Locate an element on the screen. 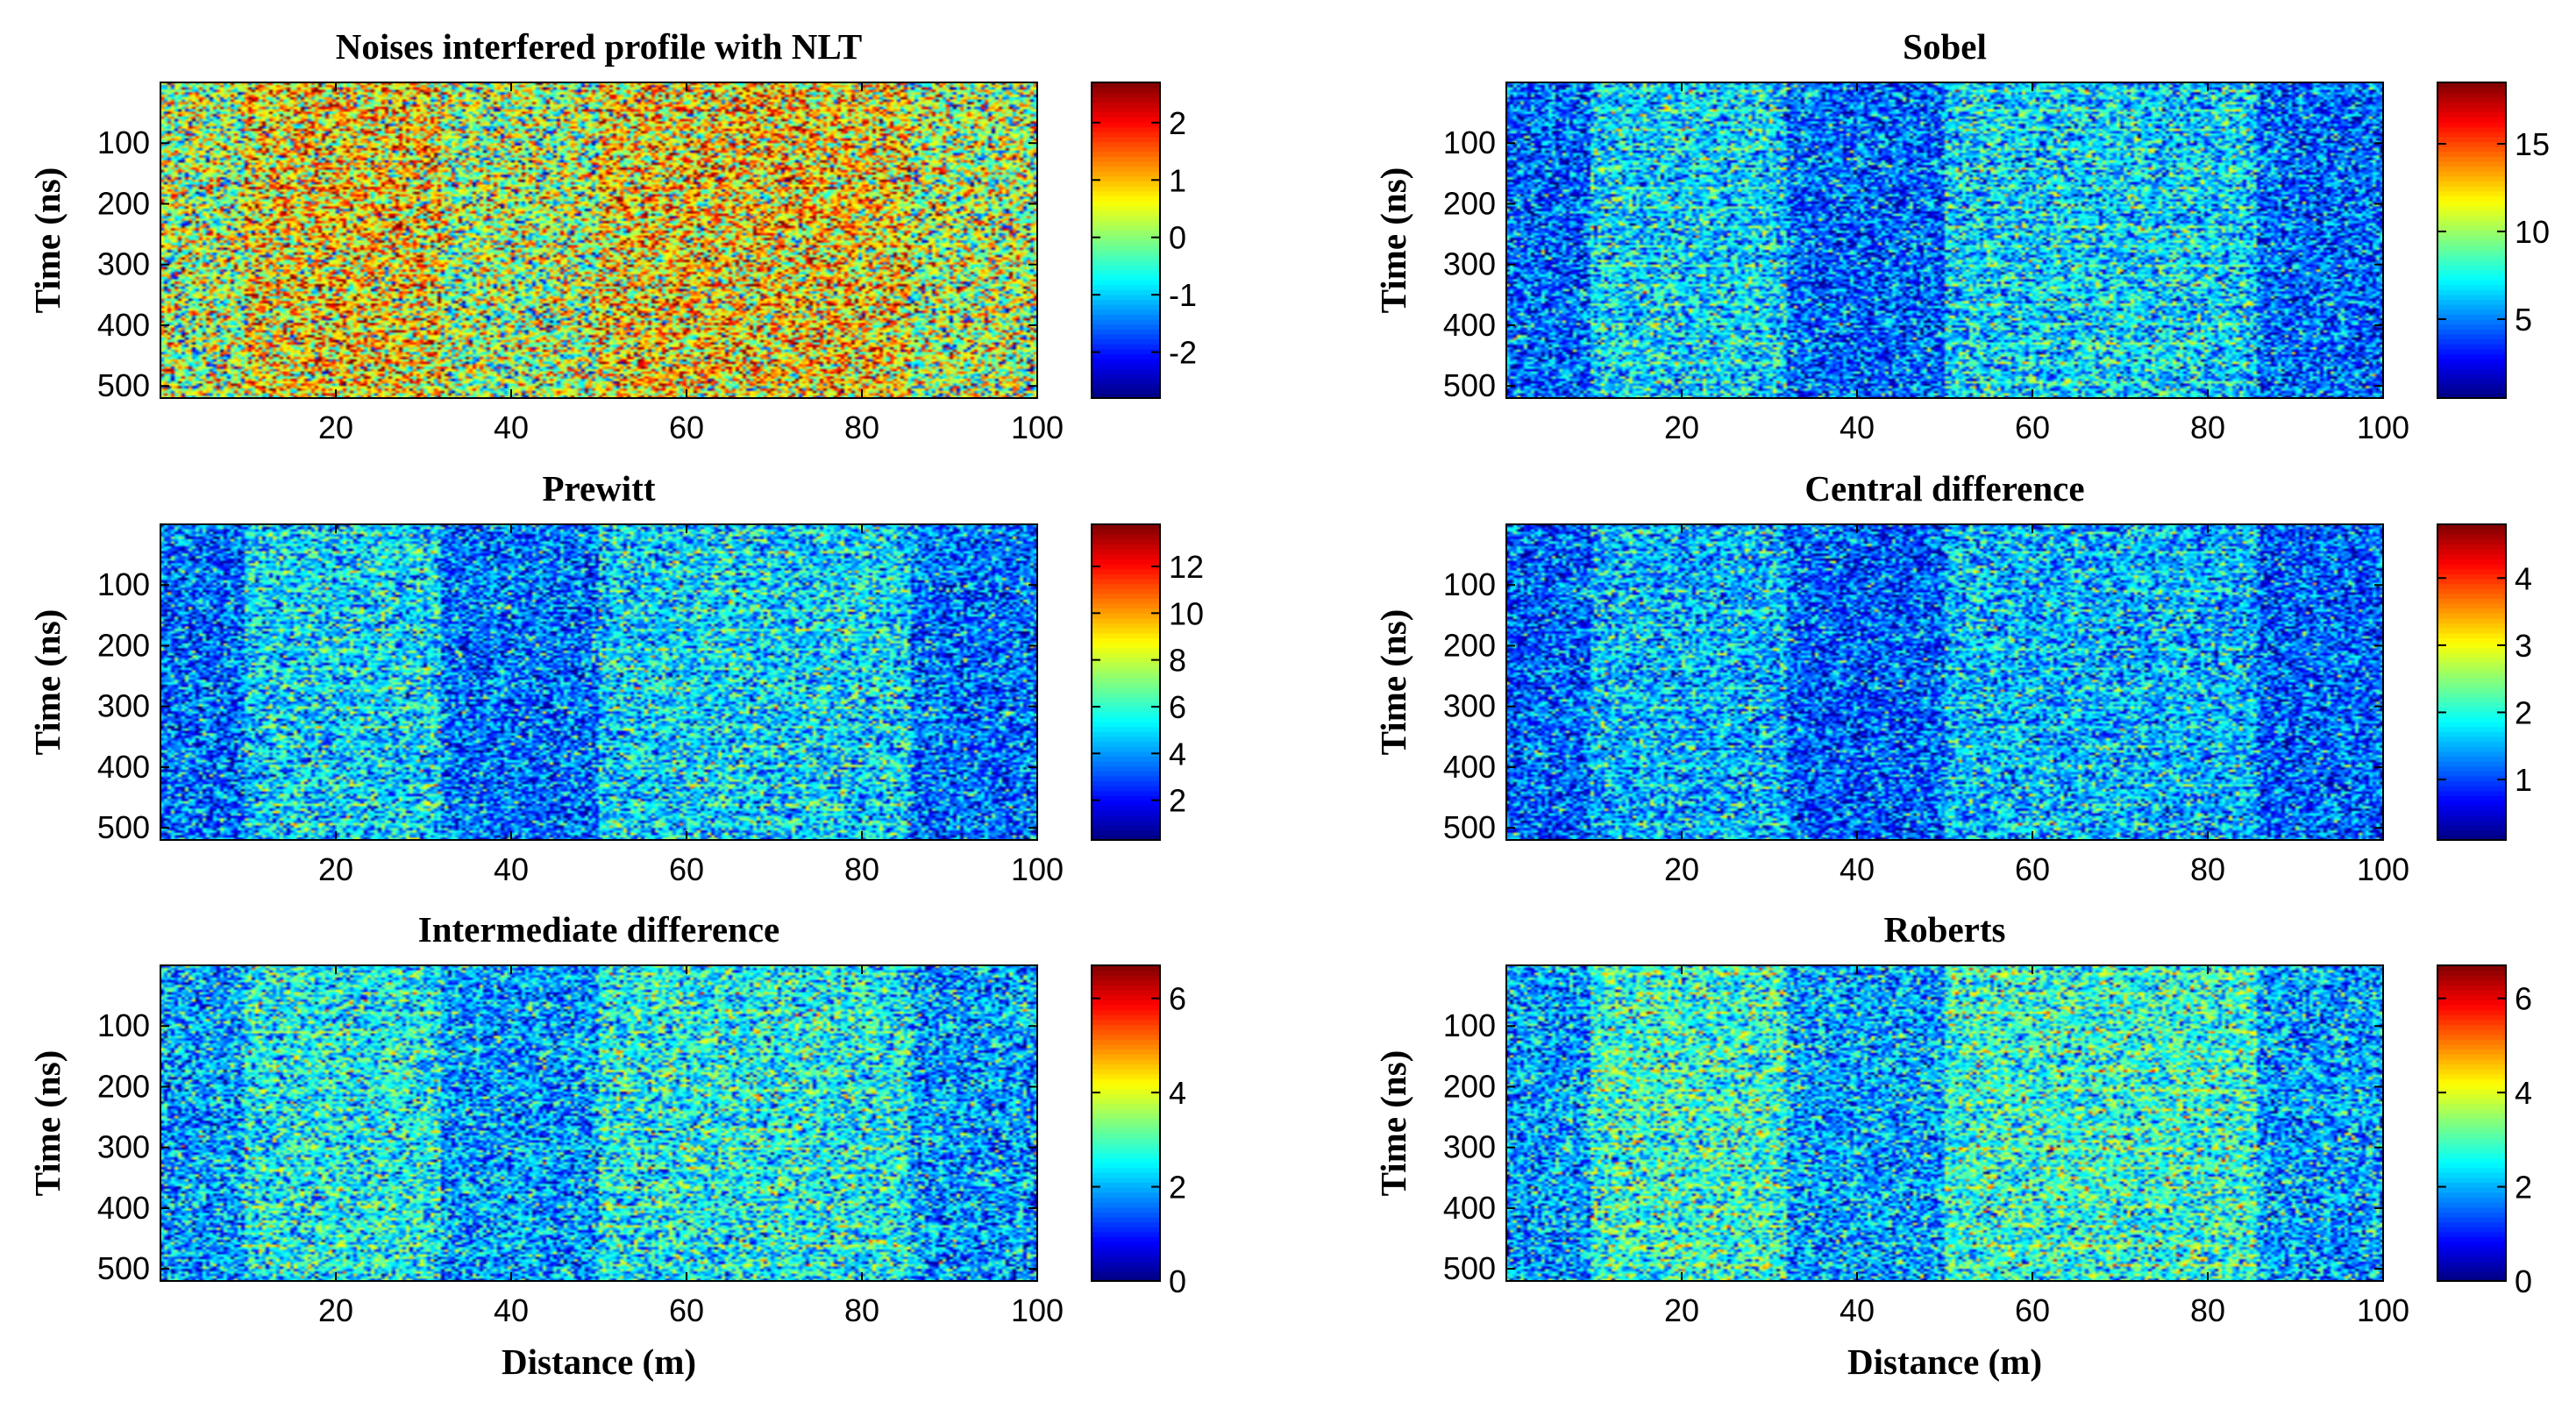  colorbar-tick-label: 12 is located at coordinates (1186, 567).